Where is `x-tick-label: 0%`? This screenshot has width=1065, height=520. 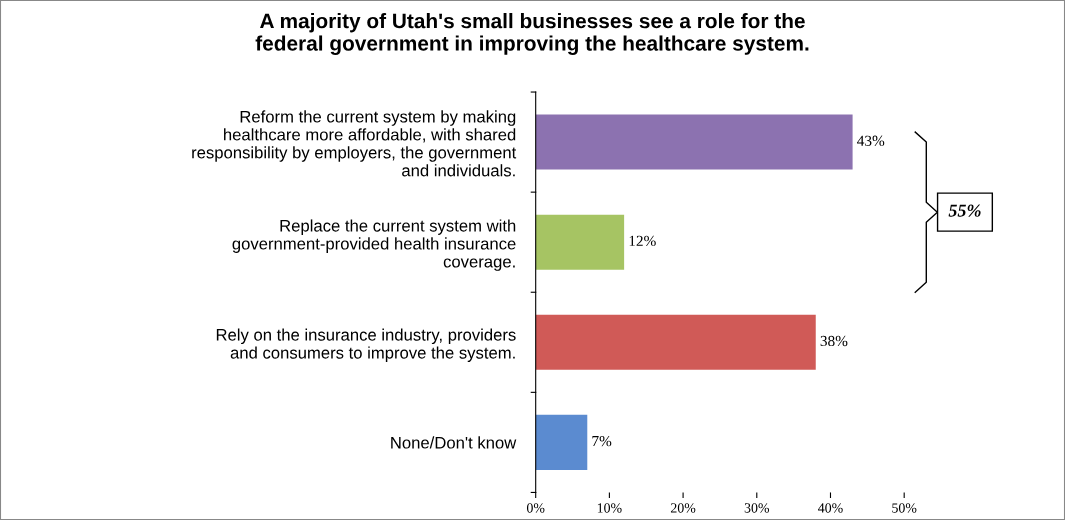 x-tick-label: 0% is located at coordinates (535, 508).